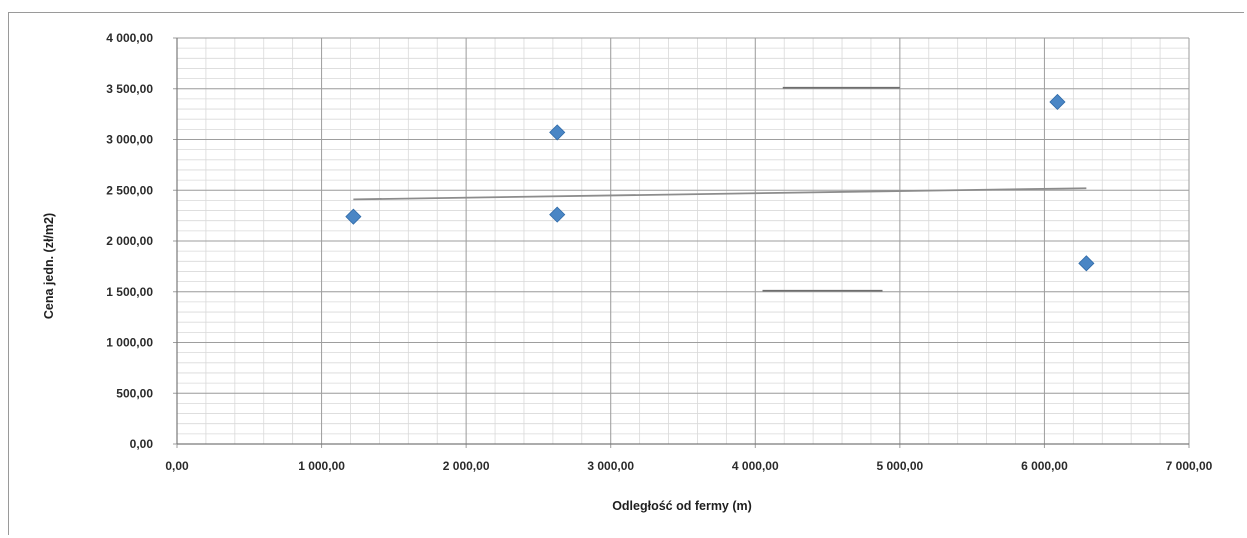  I want to click on x-tick-label: 5 000,00, so click(899, 466).